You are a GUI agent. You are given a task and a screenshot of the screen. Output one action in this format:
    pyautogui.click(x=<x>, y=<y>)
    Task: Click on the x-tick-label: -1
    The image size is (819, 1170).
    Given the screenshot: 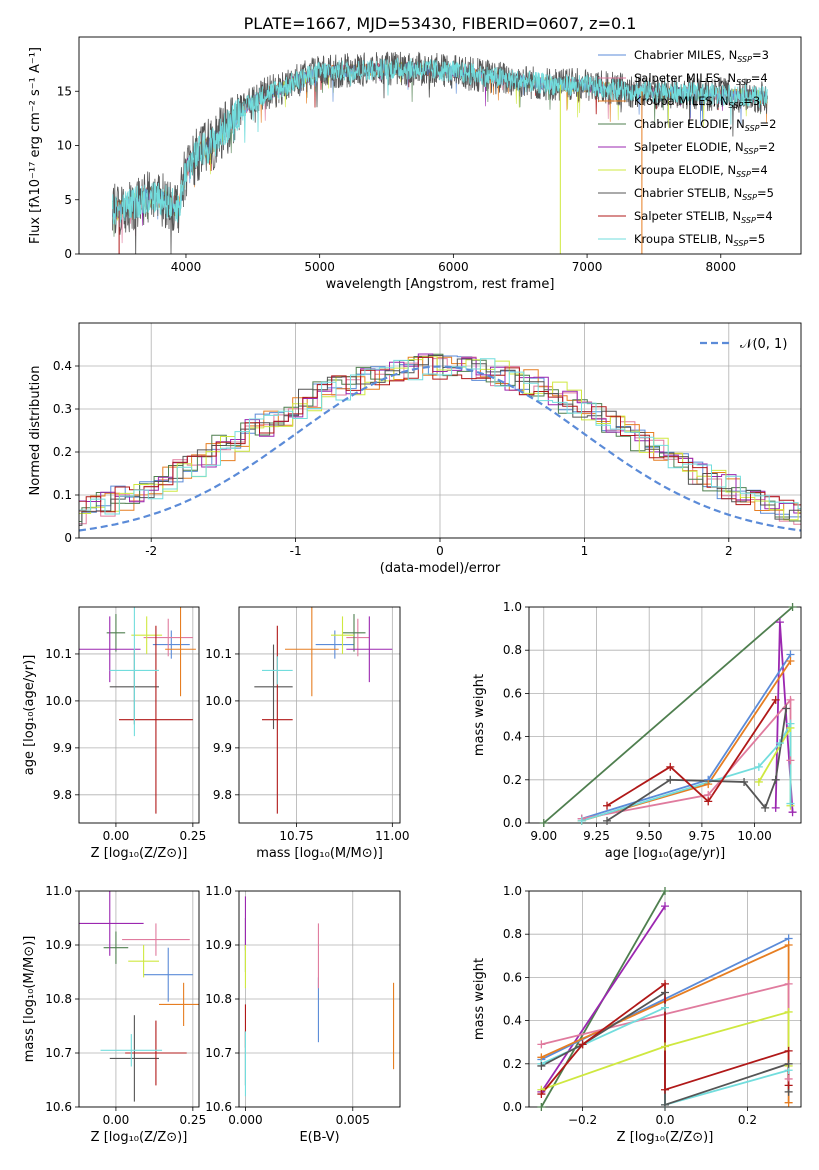 What is the action you would take?
    pyautogui.click(x=296, y=551)
    